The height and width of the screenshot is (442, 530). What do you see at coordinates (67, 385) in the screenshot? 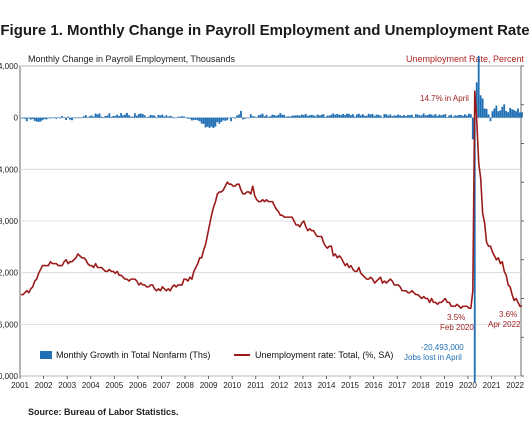
I see `x-tick-label: 2003` at bounding box center [67, 385].